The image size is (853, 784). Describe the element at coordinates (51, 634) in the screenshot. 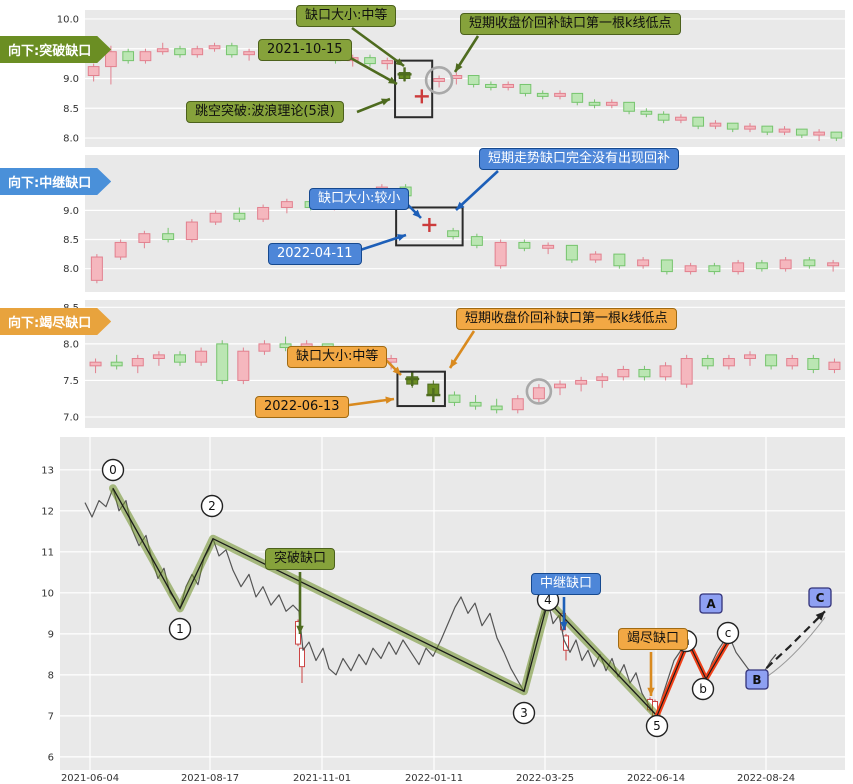

I see `y-tick-label: 9` at that location.